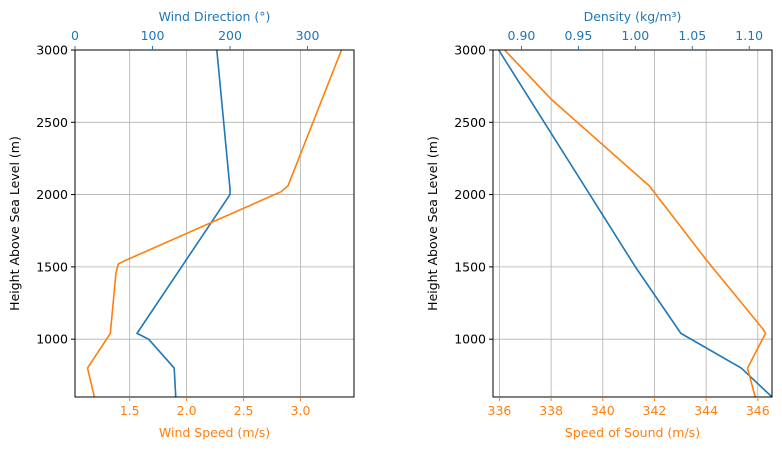 The width and height of the screenshot is (782, 450). I want to click on x-top-tick-label: 300, so click(308, 35).